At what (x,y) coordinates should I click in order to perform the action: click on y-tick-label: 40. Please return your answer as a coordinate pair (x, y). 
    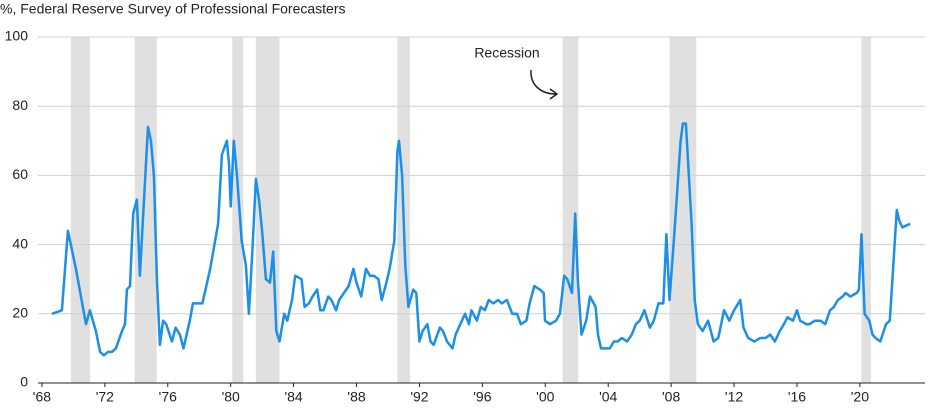
    Looking at the image, I should click on (20, 243).